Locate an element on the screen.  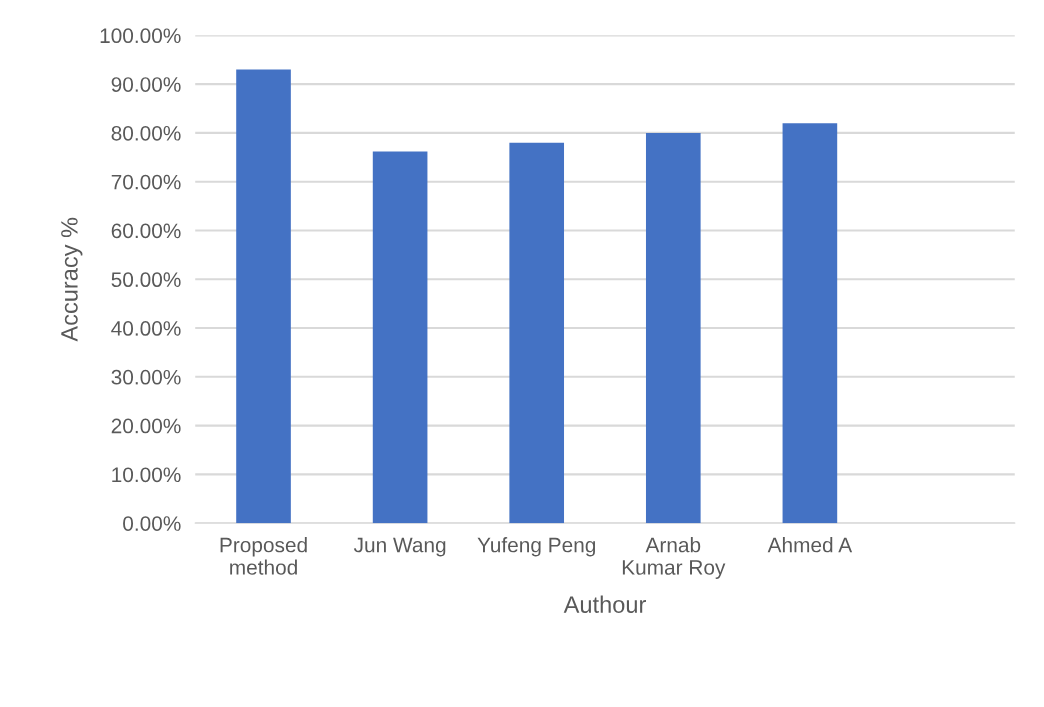
y-tick-label: 100.00% is located at coordinates (140, 36).